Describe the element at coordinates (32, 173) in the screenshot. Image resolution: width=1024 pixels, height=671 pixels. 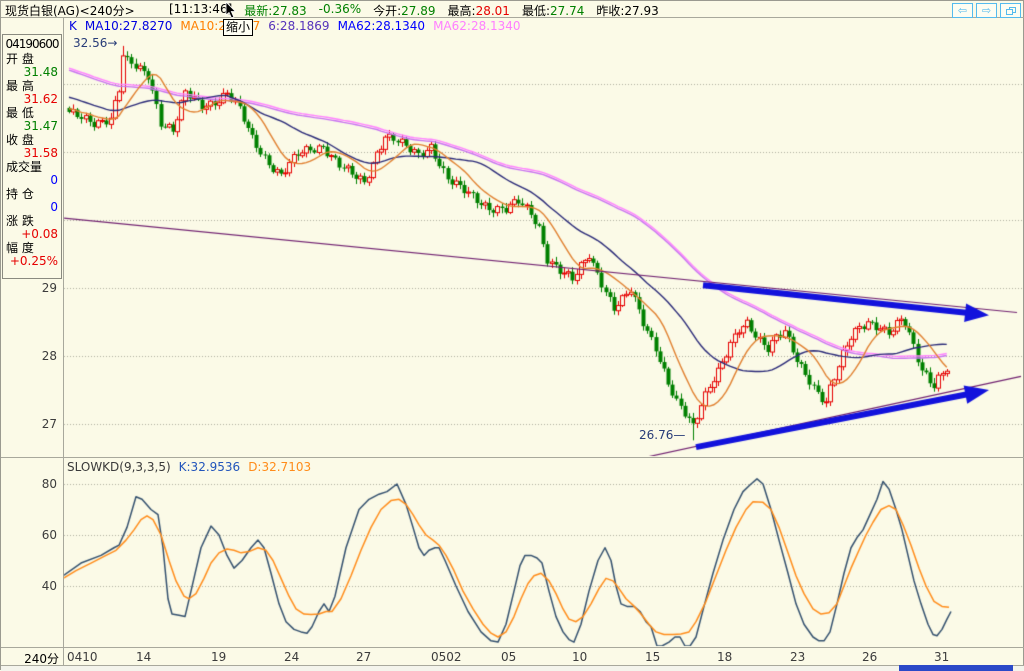
I see `ohlc-row: 成交量 0` at that location.